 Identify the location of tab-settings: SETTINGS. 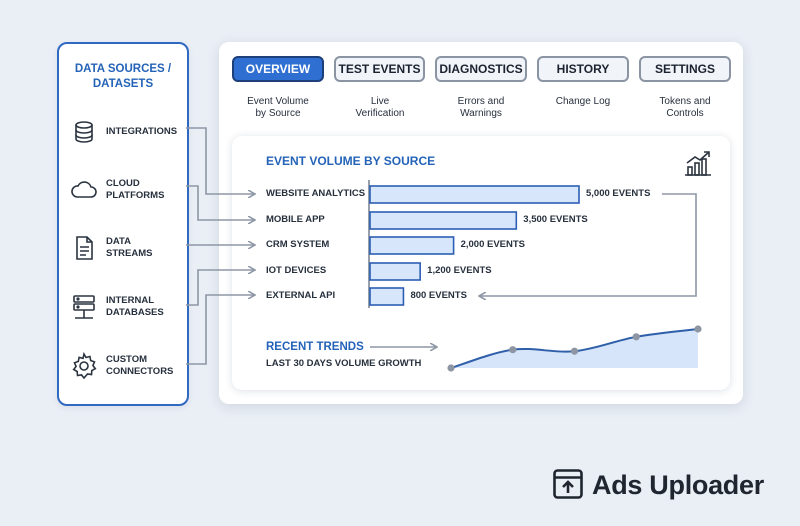
(685, 69).